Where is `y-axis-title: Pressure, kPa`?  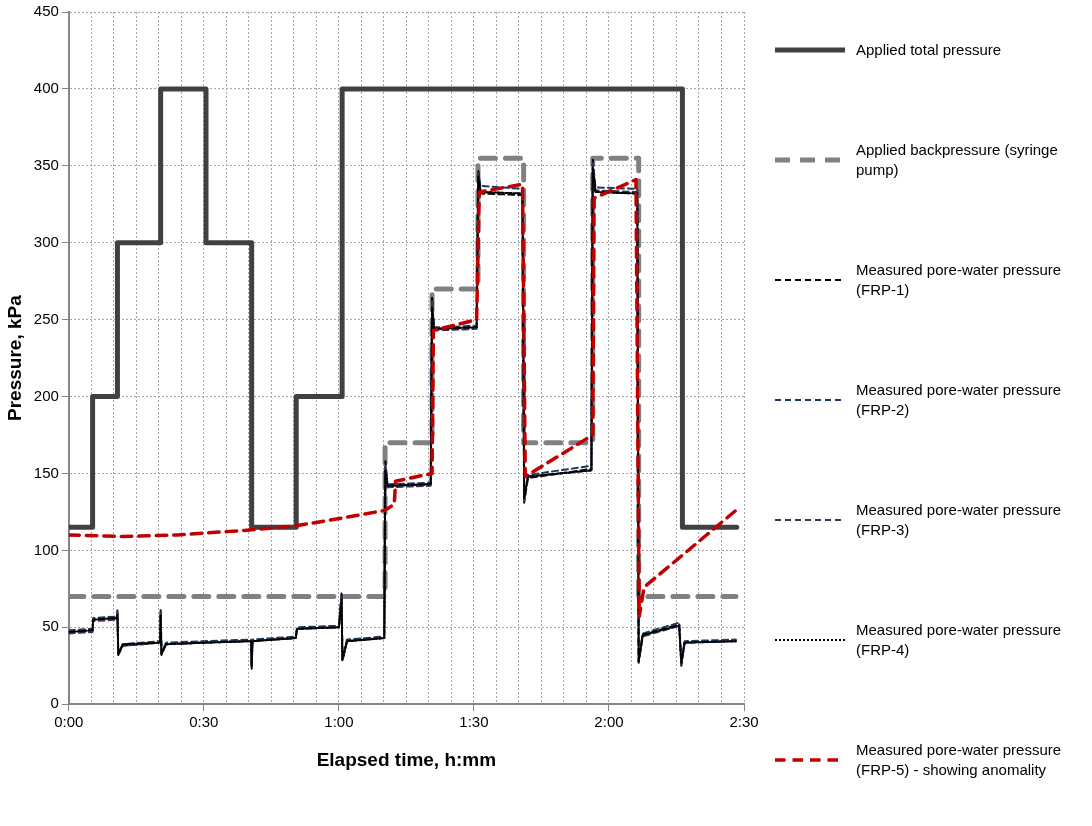
y-axis-title: Pressure, kPa is located at coordinates (14, 357).